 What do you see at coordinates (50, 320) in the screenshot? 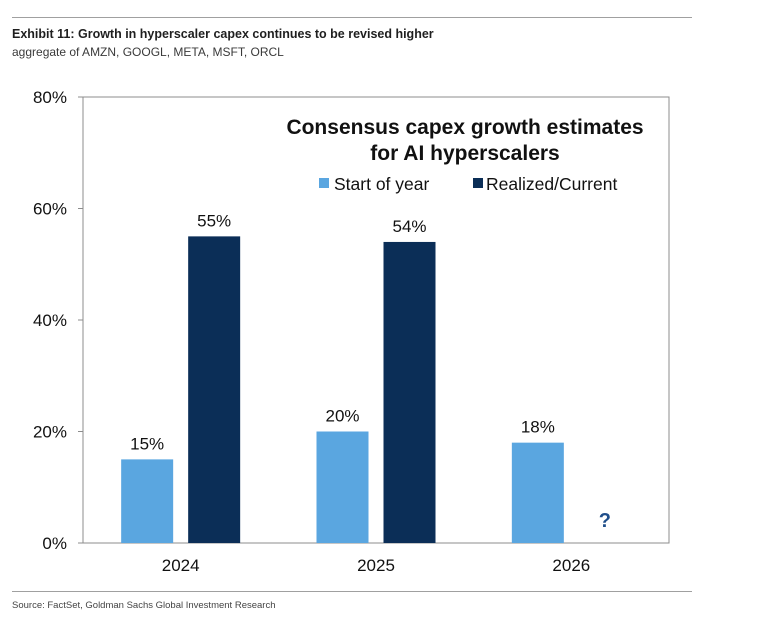
I see `y-tick-label: 40%` at bounding box center [50, 320].